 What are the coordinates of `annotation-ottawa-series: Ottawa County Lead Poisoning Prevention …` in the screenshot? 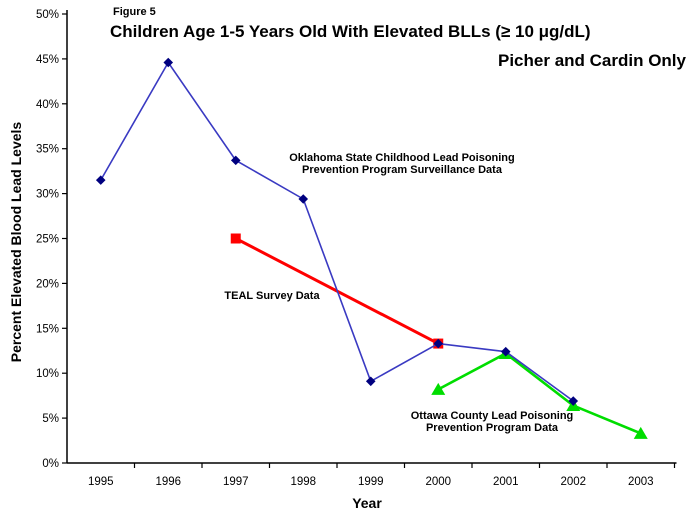 It's located at (492, 422).